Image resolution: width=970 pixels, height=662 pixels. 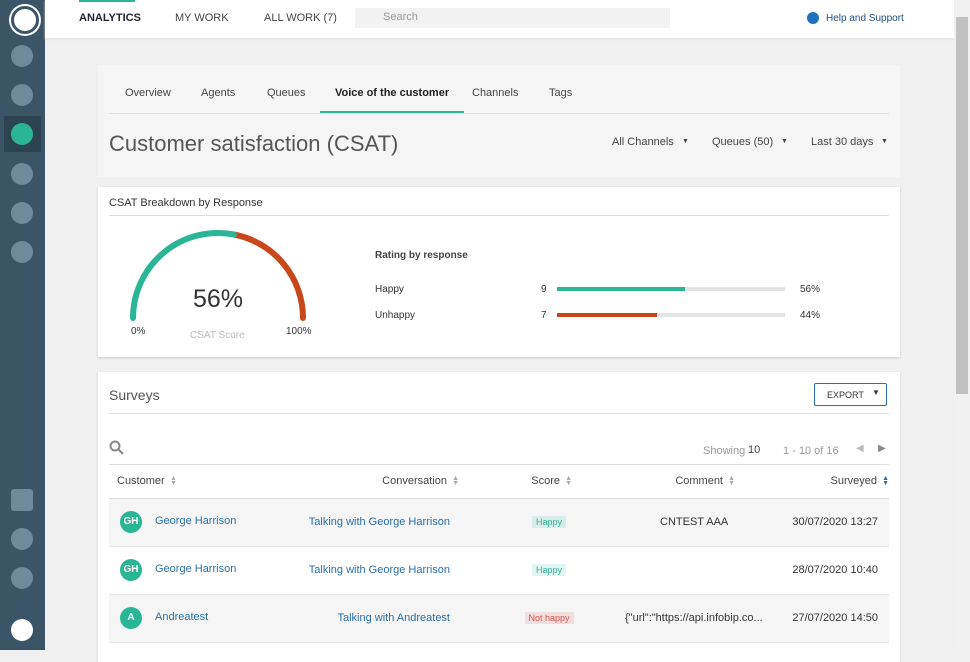 What do you see at coordinates (22, 500) in the screenshot?
I see `apps-icon` at bounding box center [22, 500].